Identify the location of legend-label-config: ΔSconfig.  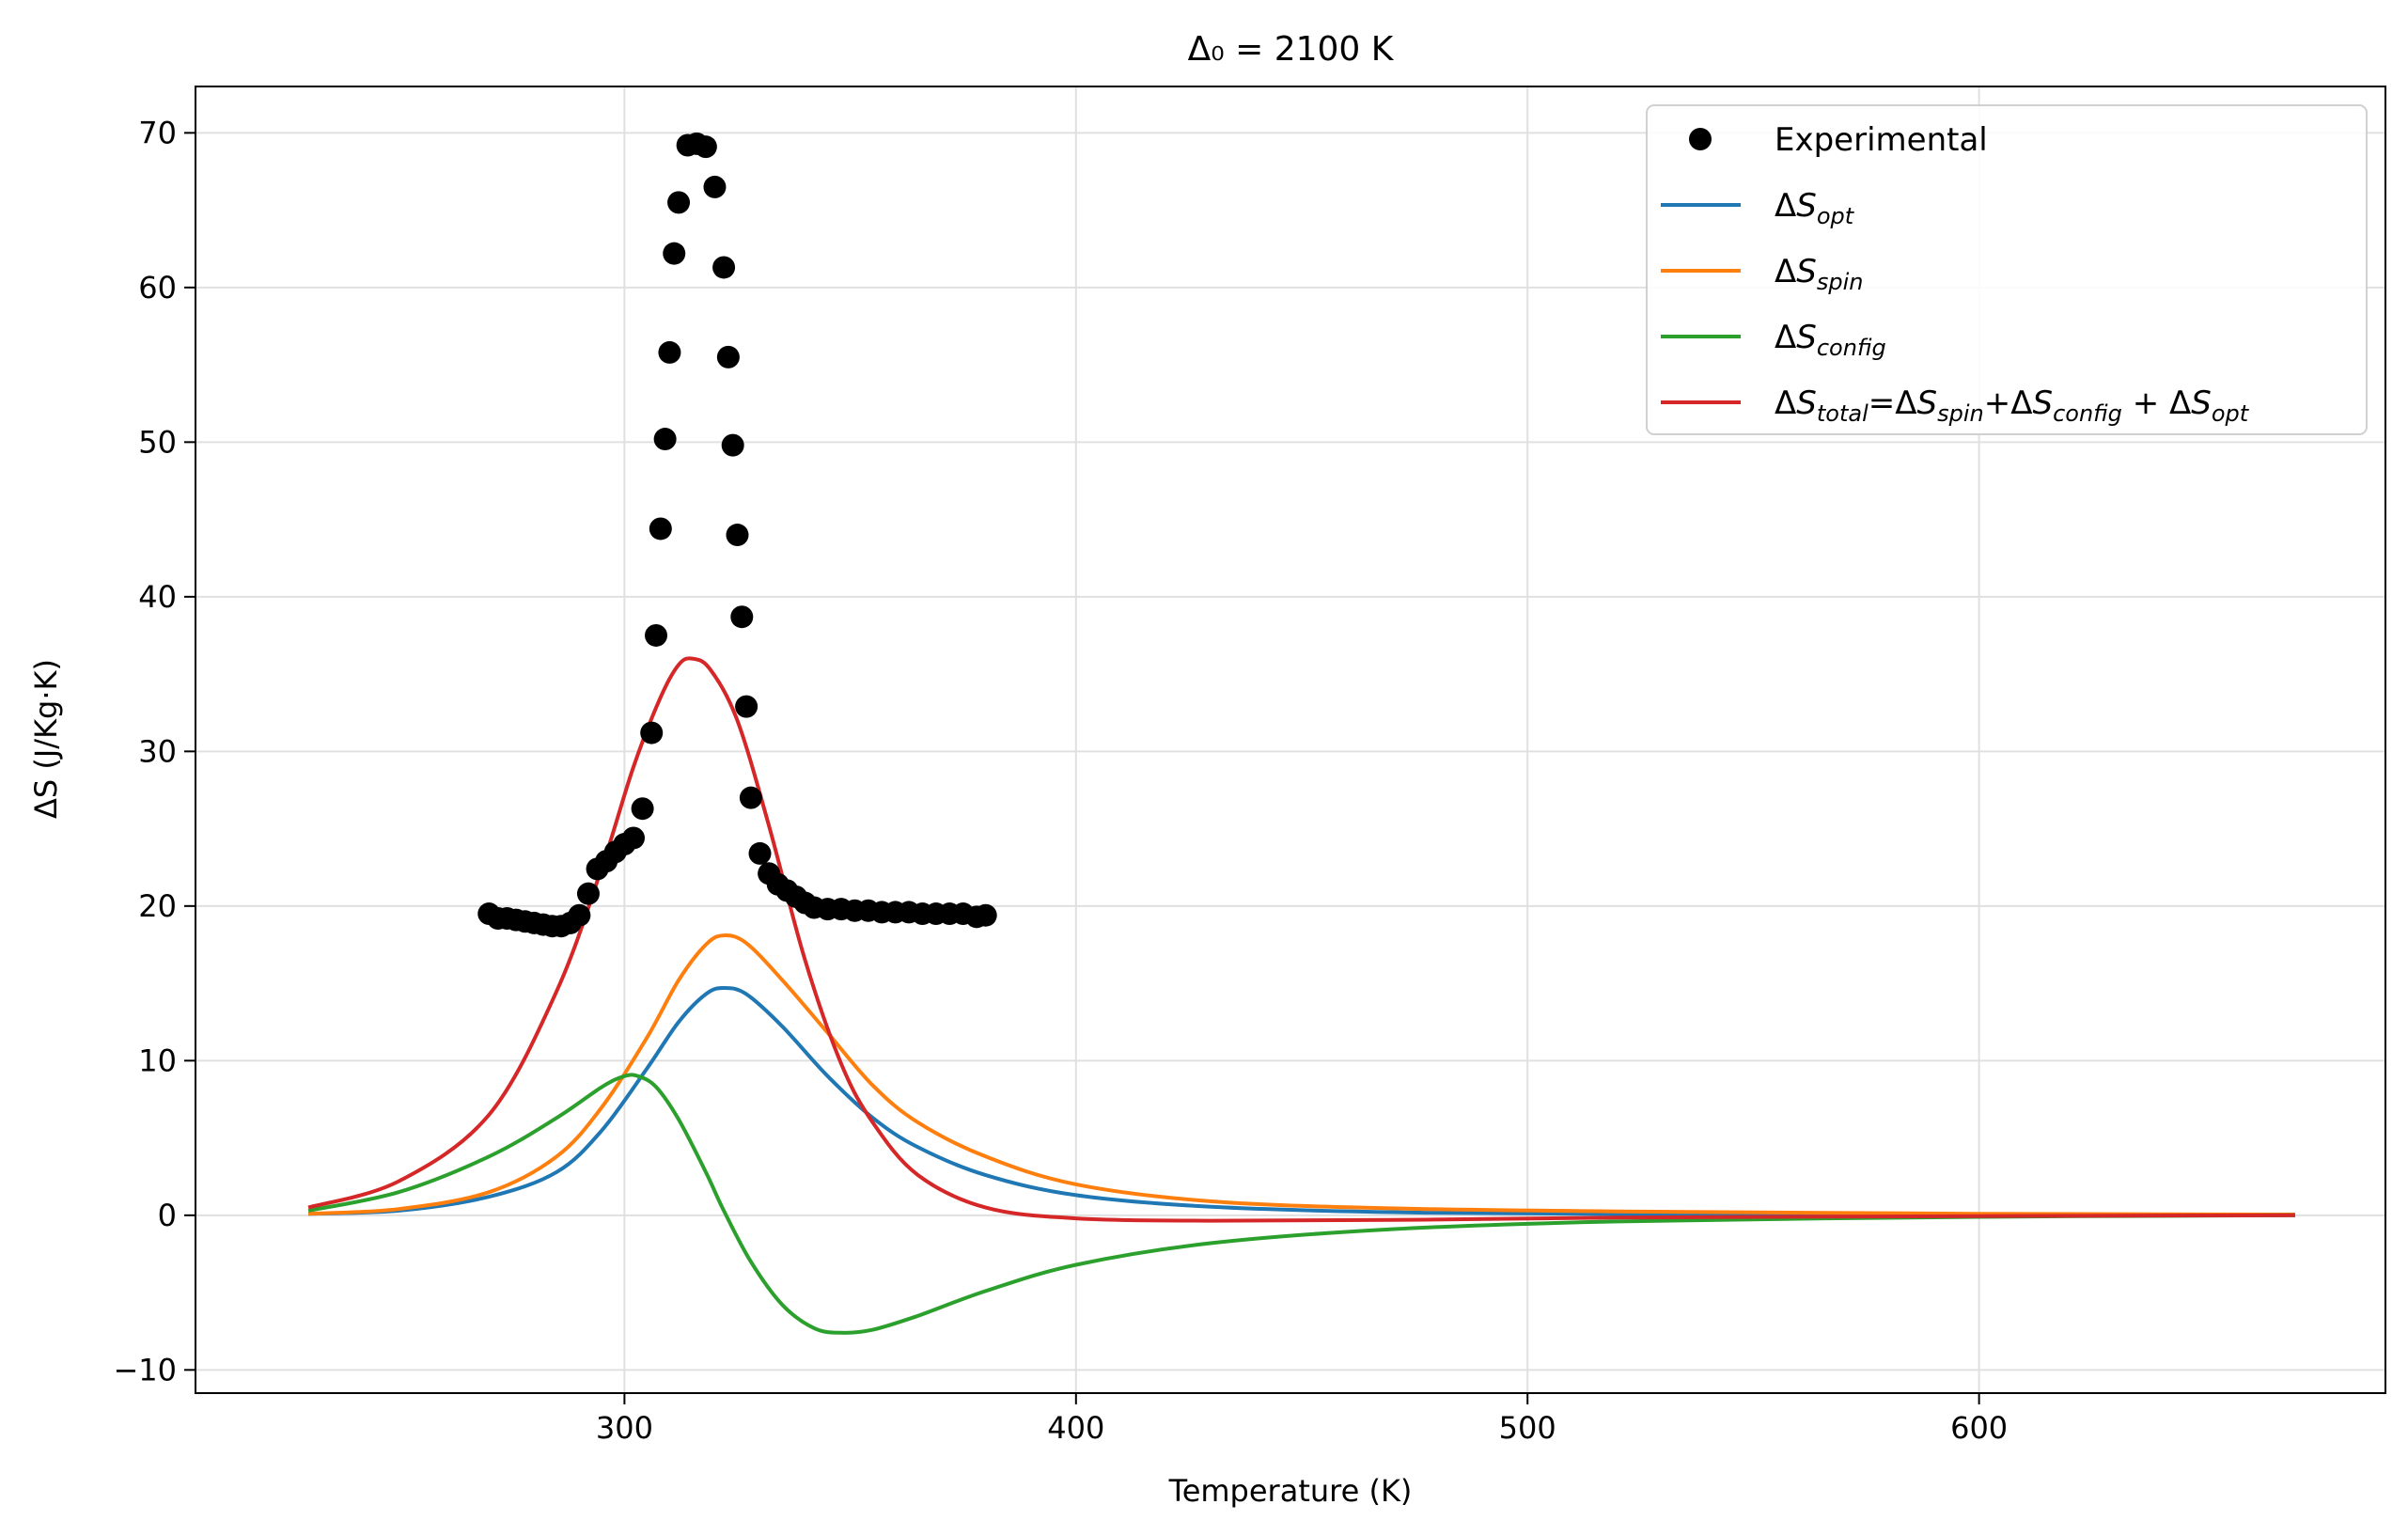
(1830, 340).